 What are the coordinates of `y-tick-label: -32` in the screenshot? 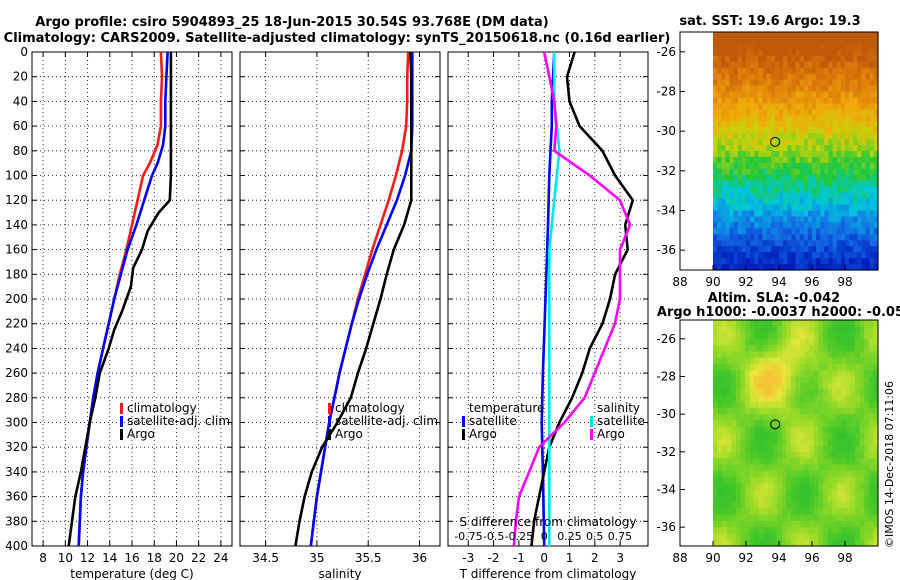 It's located at (666, 452).